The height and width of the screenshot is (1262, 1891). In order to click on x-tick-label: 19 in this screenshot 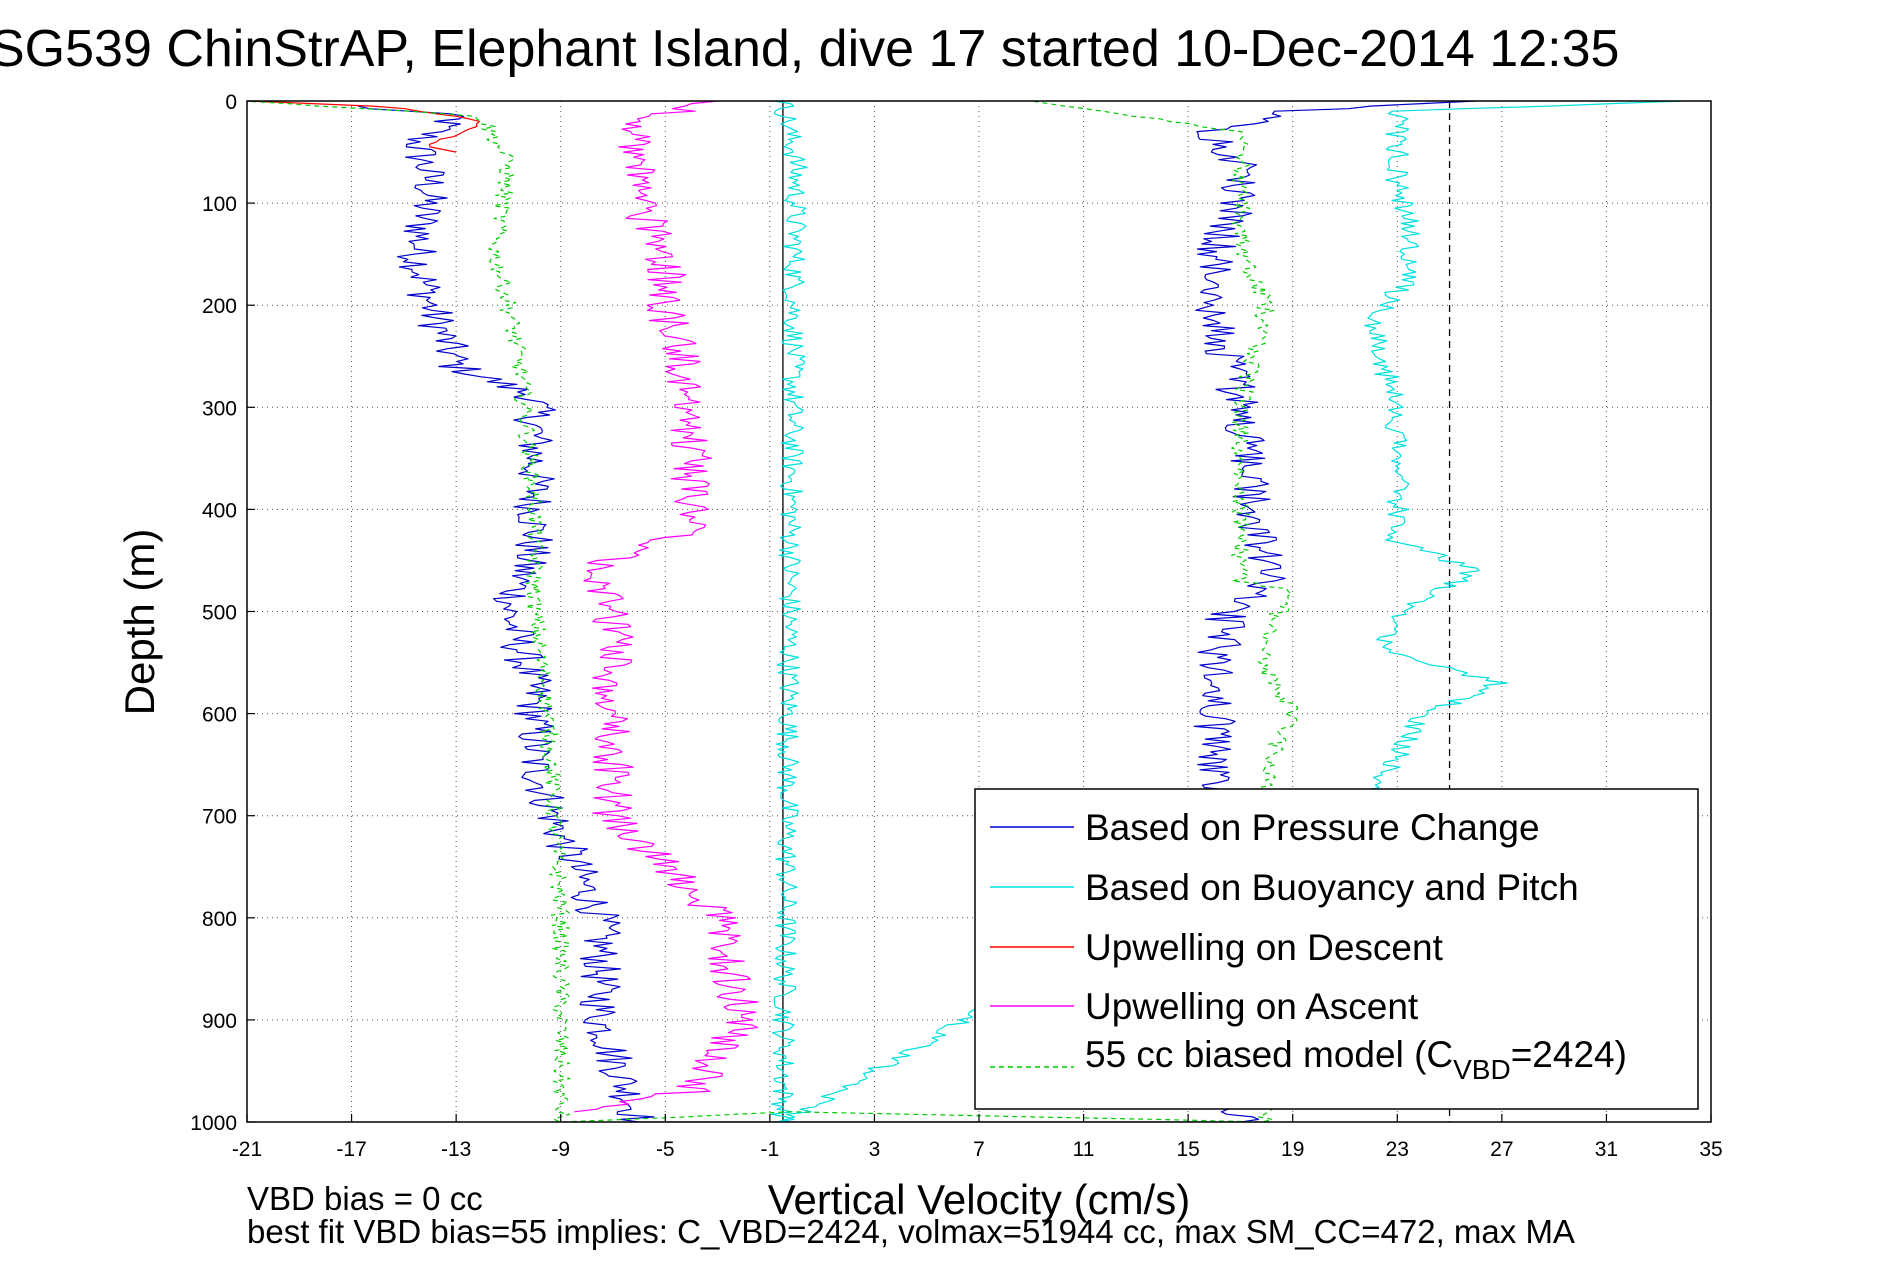, I will do `click(1292, 1149)`.